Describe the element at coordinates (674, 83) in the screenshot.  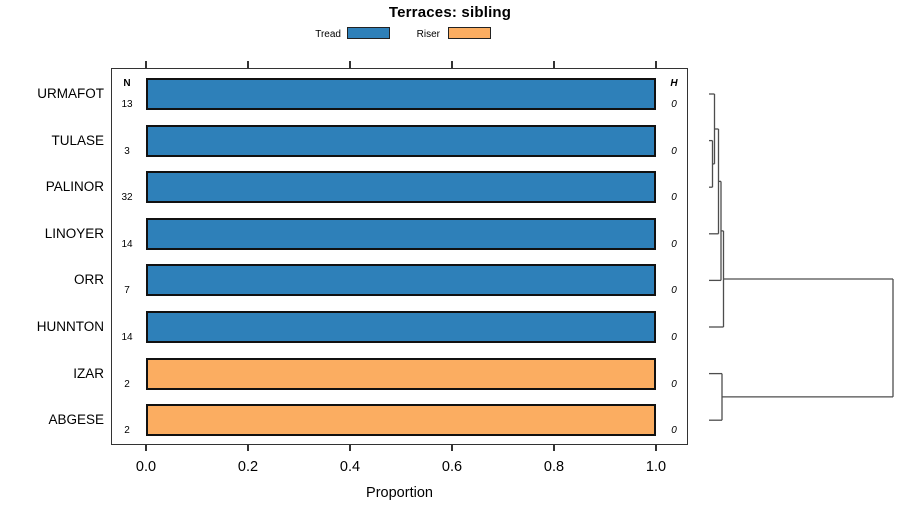
I see `h-column-header: H` at that location.